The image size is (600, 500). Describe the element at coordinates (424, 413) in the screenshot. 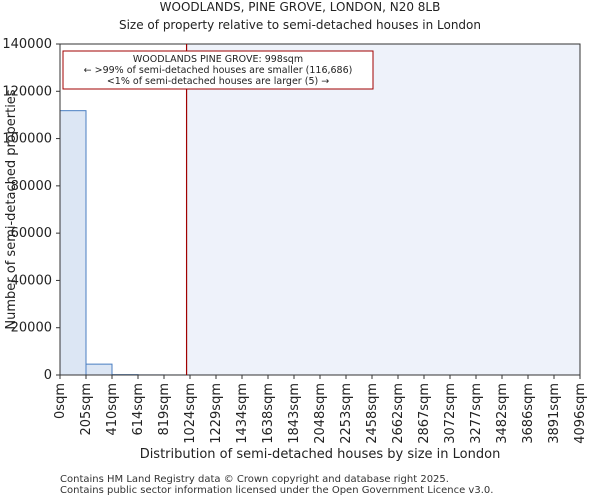

I see `x-tick-label: 2867sqm` at that location.